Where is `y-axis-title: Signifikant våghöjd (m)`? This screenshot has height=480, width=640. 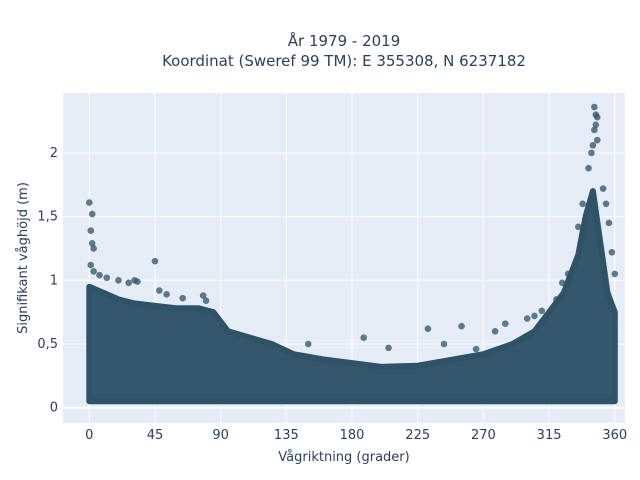
y-axis-title: Signifikant våghöjd (m) is located at coordinates (23, 258).